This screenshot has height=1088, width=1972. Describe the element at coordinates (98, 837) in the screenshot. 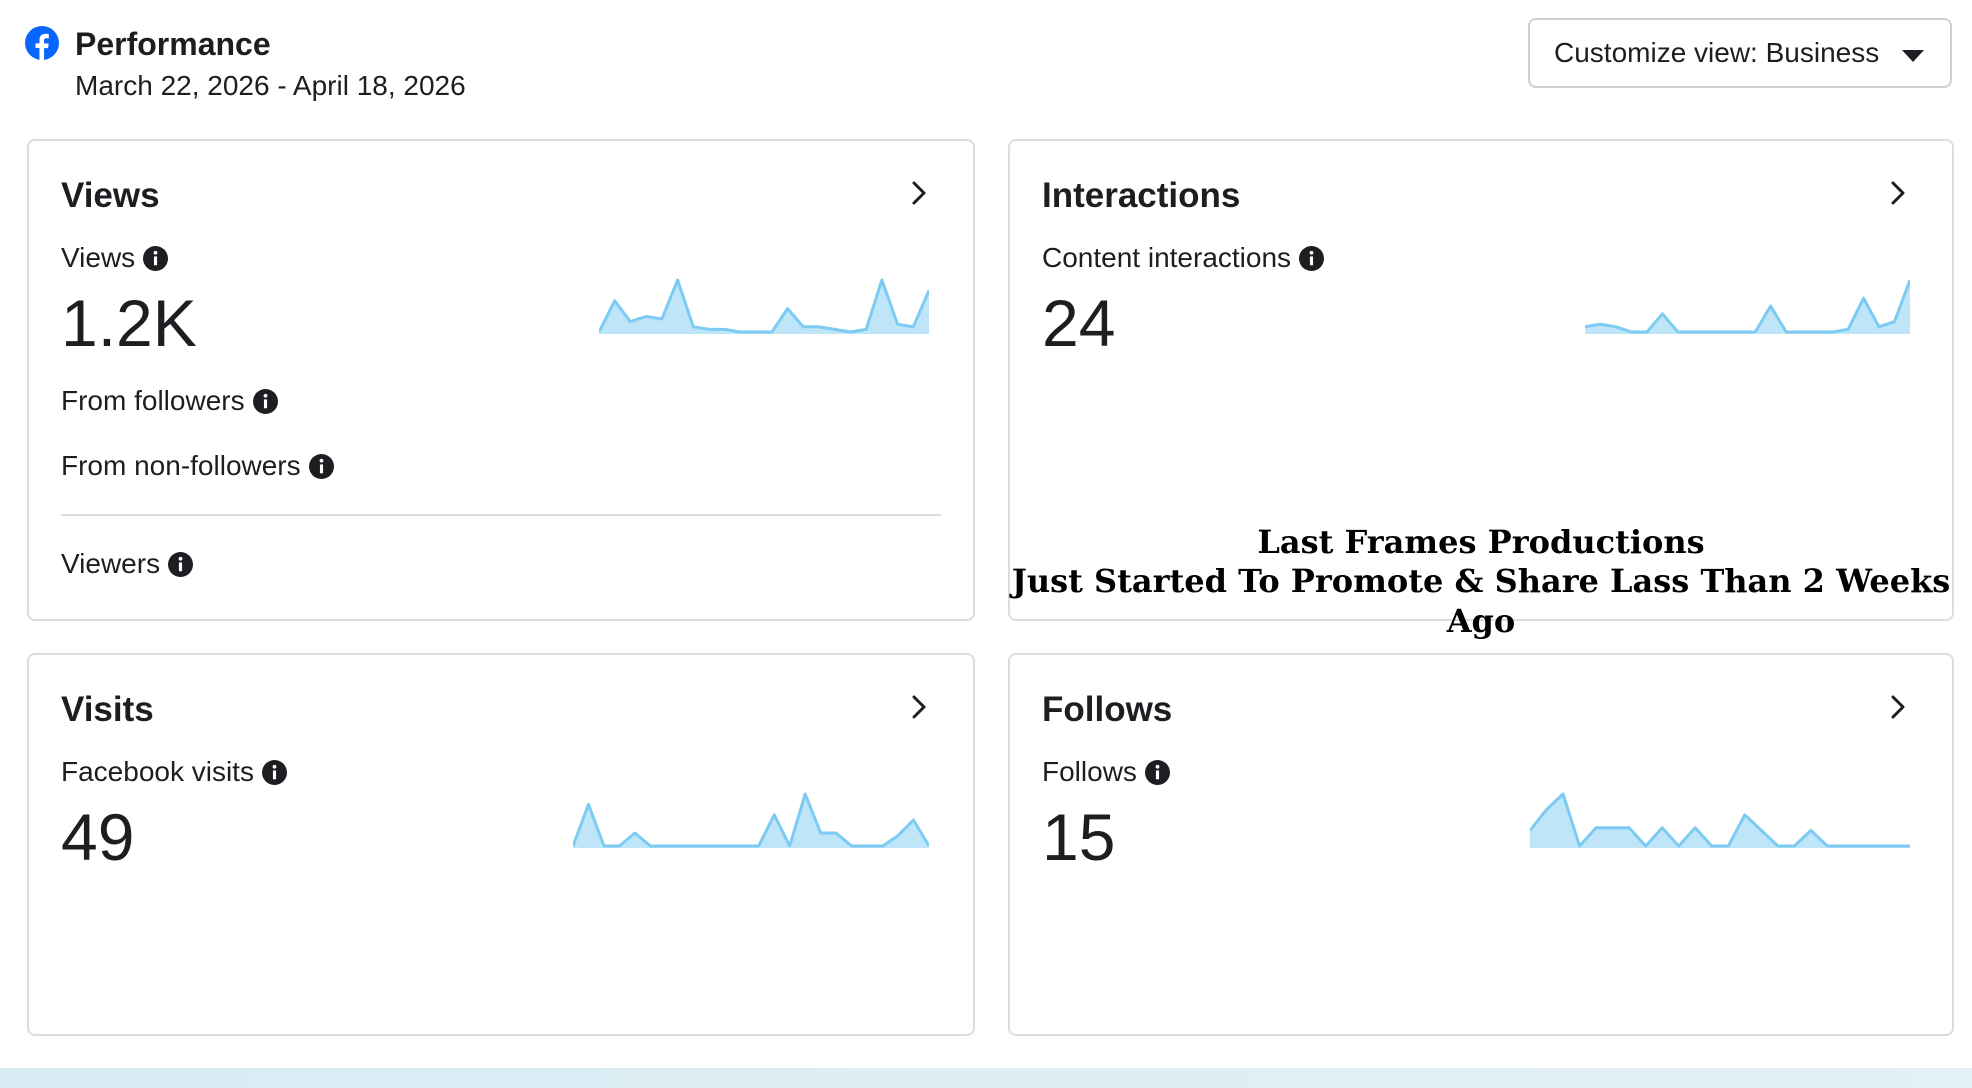

I see `visits-metric-value: 49` at that location.